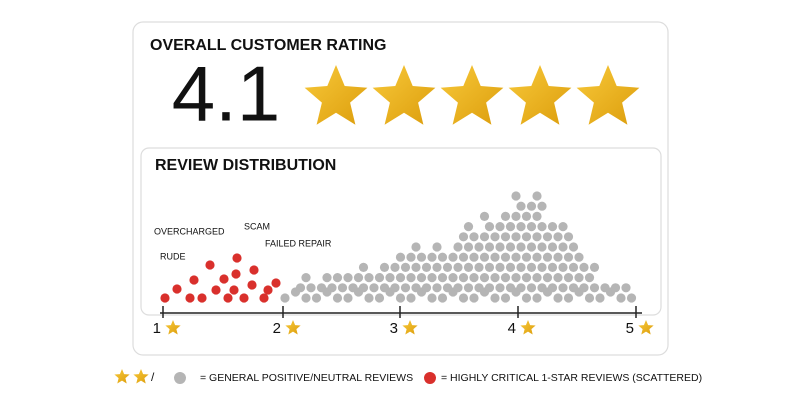 The height and width of the screenshot is (400, 800). I want to click on axis-label: 5, so click(630, 328).